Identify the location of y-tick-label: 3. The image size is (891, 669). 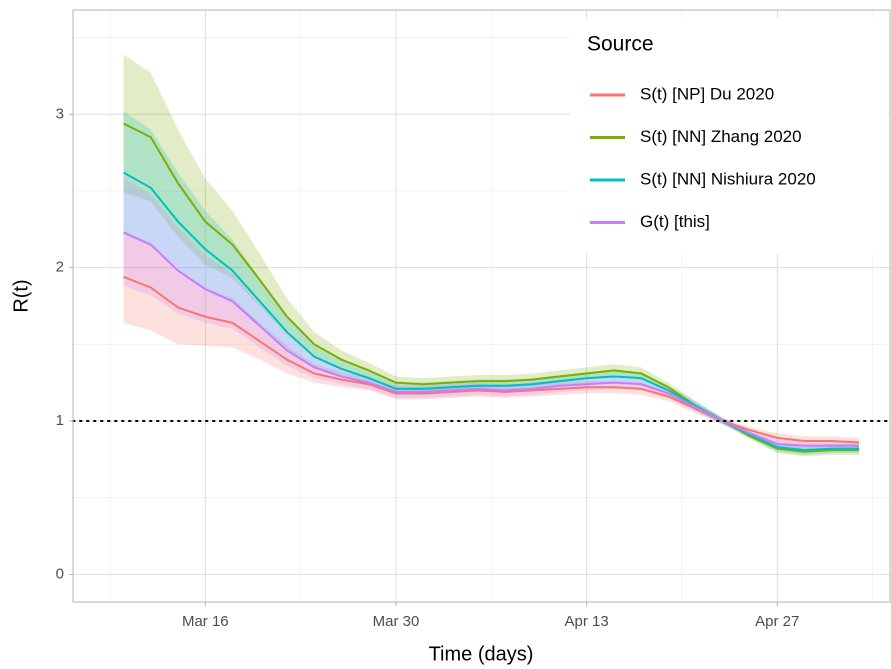
(60, 113).